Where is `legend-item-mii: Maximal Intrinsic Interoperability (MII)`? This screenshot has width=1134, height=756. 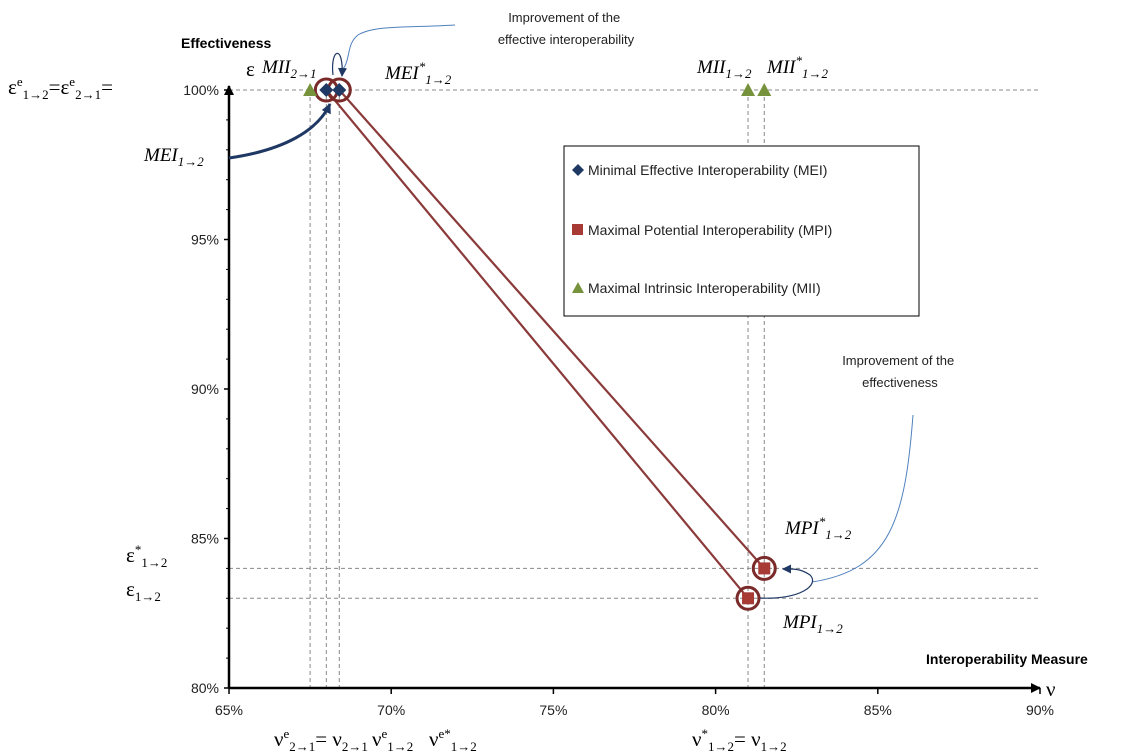
legend-item-mii: Maximal Intrinsic Interoperability (MII) is located at coordinates (696, 288).